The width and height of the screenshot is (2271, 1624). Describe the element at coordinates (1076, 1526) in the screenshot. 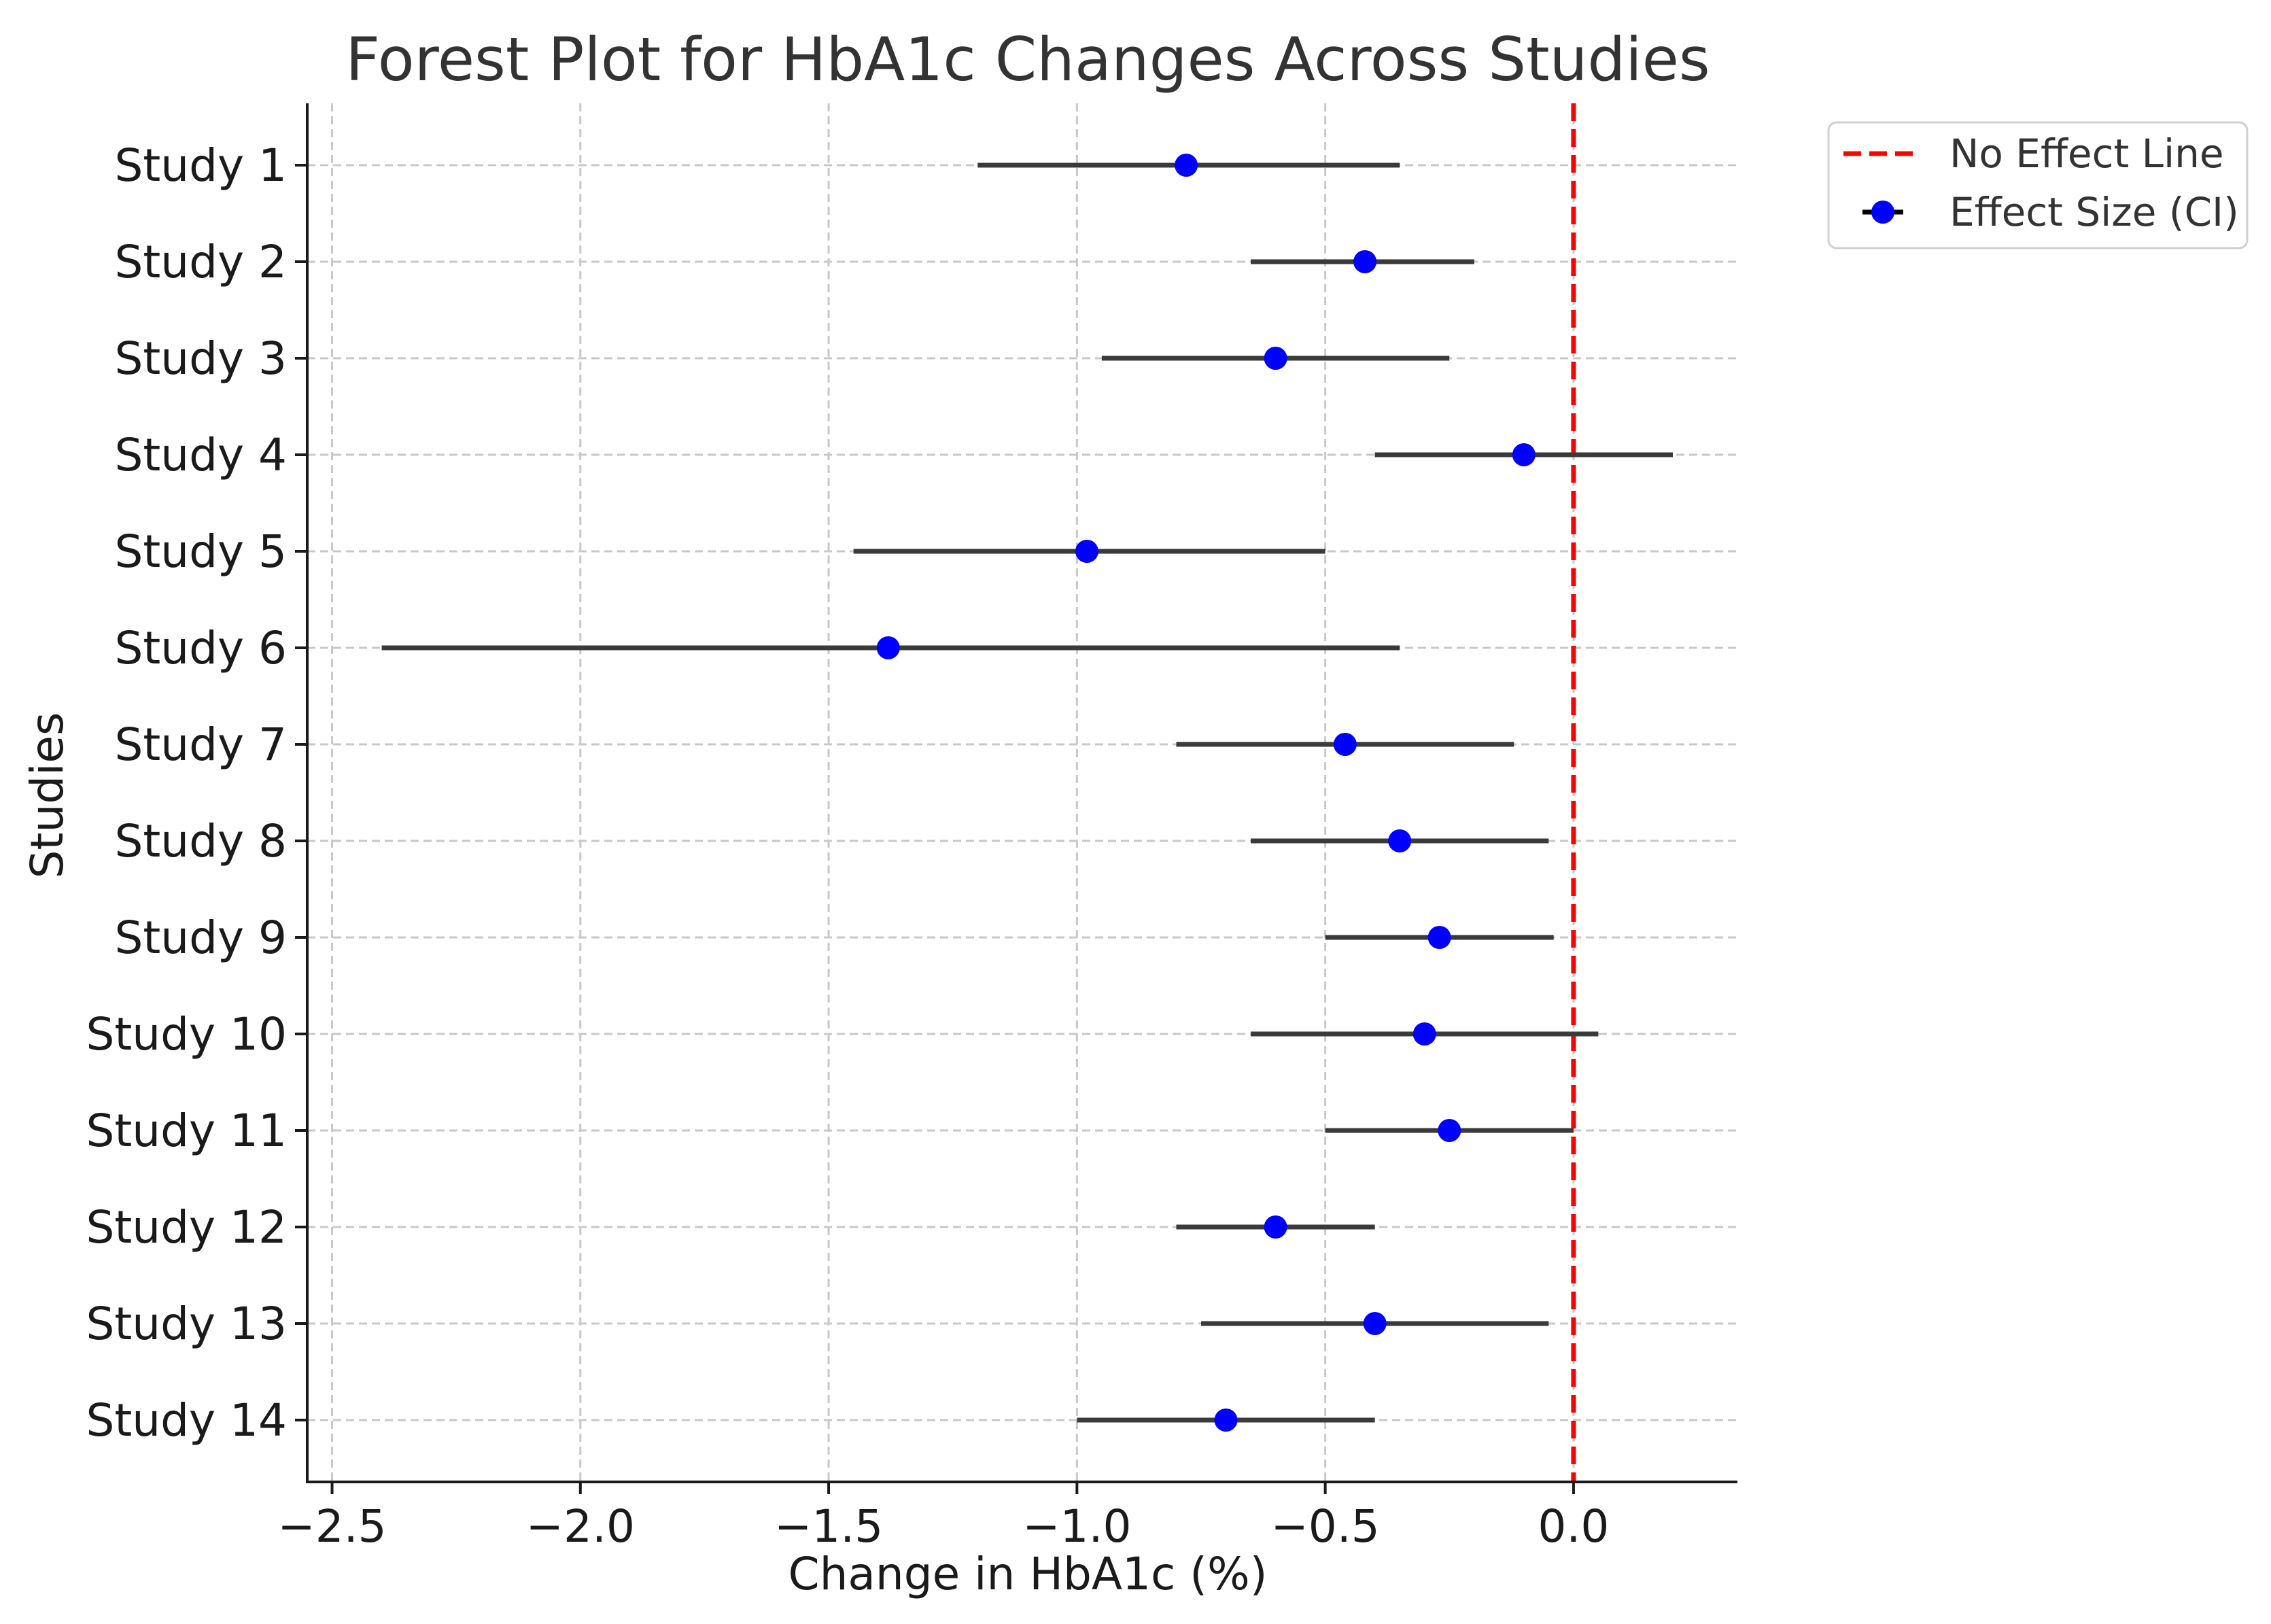

I see `x-tick-label: −1.0` at that location.